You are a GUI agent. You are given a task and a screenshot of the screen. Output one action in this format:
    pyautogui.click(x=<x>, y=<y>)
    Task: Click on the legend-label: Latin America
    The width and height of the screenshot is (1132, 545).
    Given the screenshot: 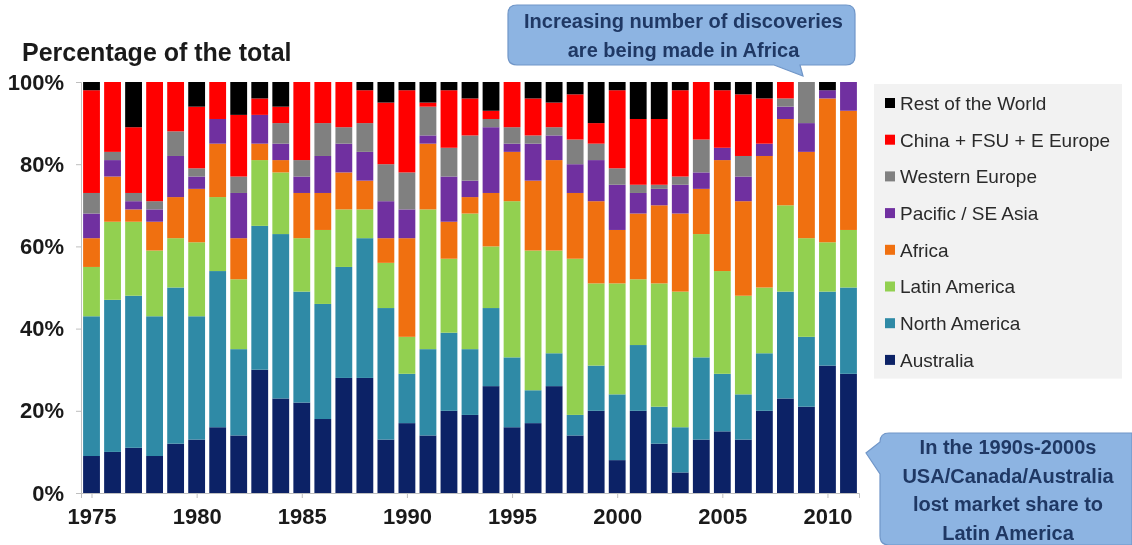 What is the action you would take?
    pyautogui.click(x=958, y=287)
    